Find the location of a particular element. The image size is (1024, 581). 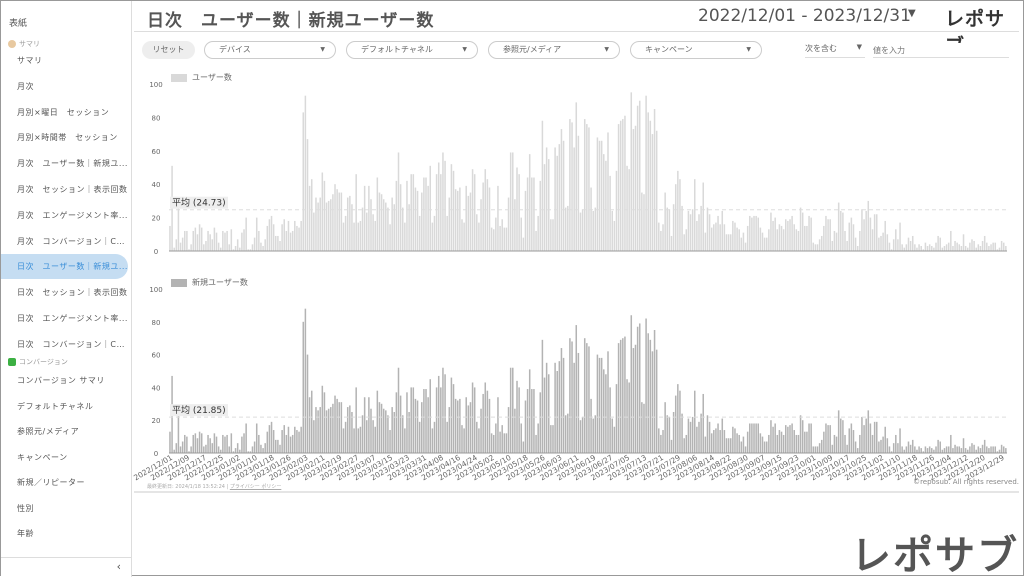

sidebar-item-cover: 表紙 is located at coordinates (18, 24).